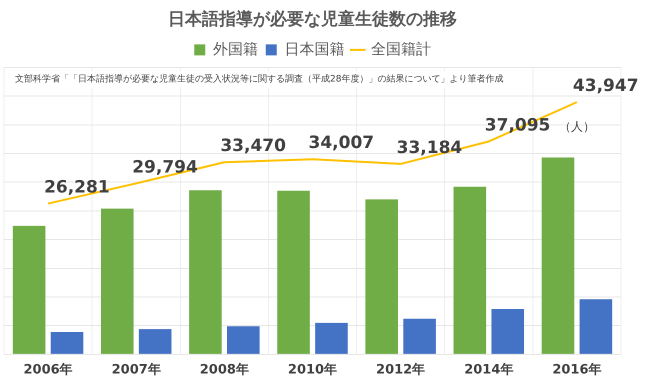 This screenshot has width=645, height=390. Describe the element at coordinates (577, 370) in the screenshot. I see `x-tick-label: 2016年` at that location.